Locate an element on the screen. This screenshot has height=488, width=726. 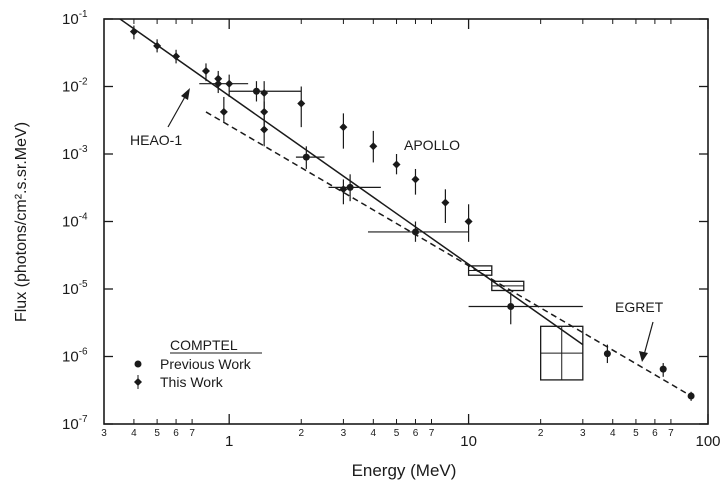
y-tick-label: 10⁻⁴ is located at coordinates (75, 221).